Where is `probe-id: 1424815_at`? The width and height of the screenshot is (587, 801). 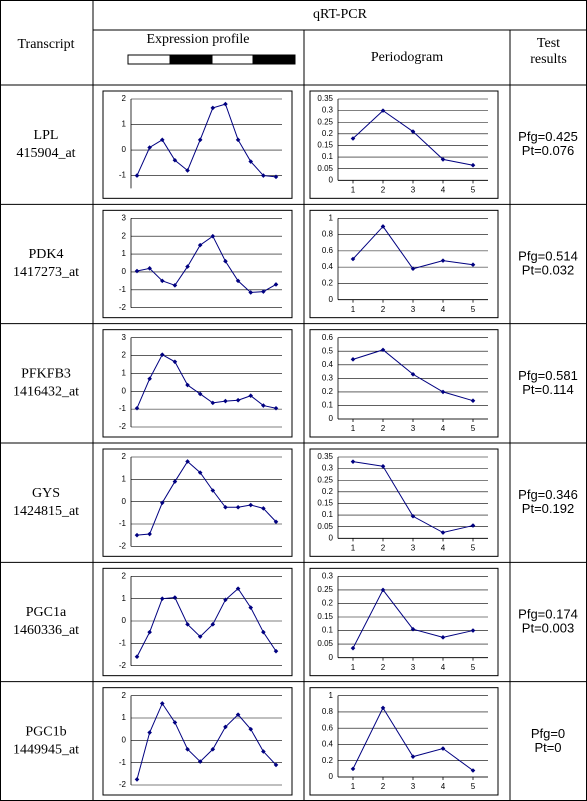 probe-id: 1424815_at is located at coordinates (46, 511).